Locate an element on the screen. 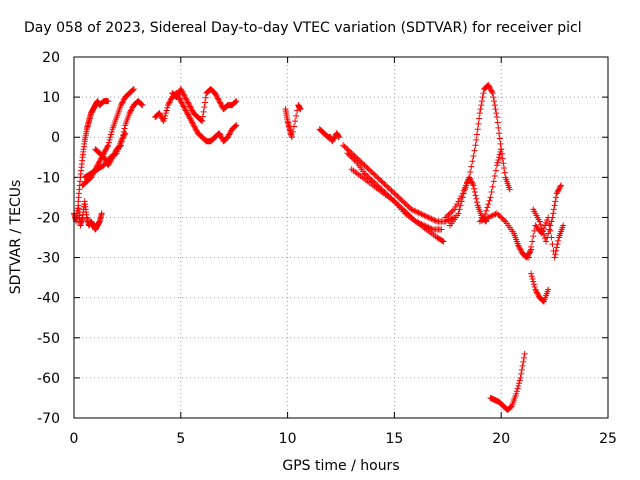  x-tick-label: 5 is located at coordinates (180, 439).